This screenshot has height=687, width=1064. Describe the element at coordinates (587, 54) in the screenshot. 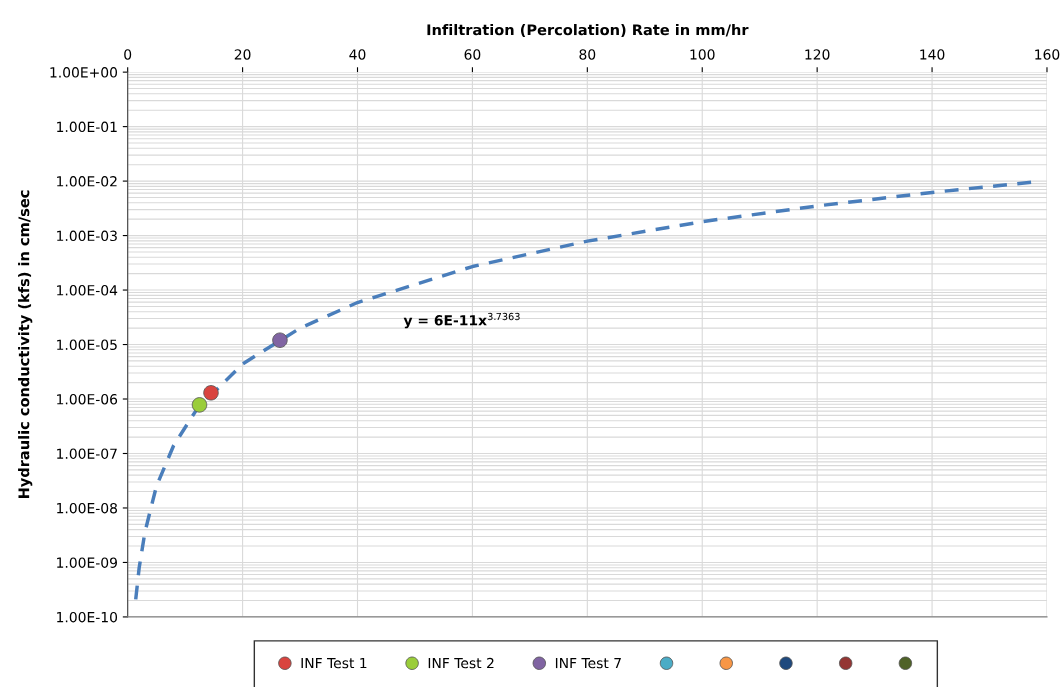

I see `x-tick-label: 80` at that location.